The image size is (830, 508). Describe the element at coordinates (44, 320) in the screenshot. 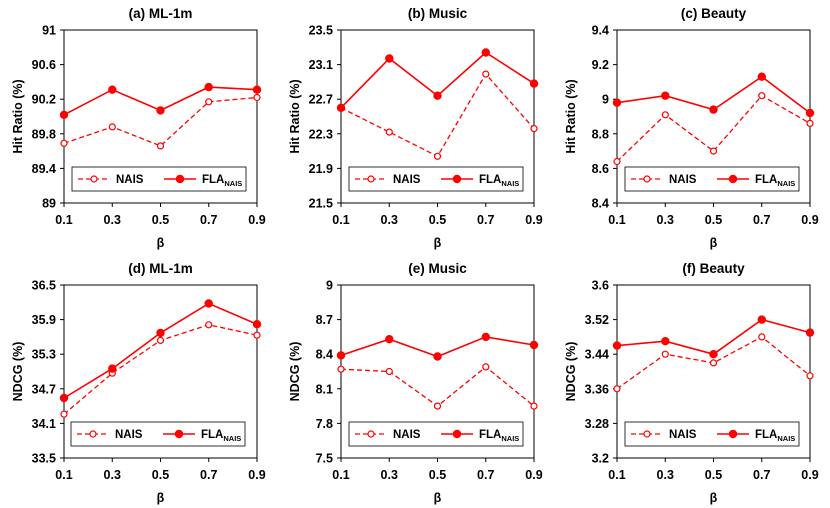

I see `chart-d-y-tick-label: 35.9` at that location.